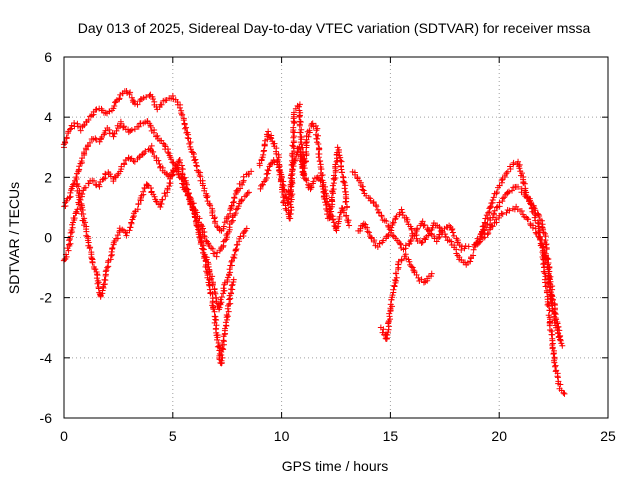  I want to click on x-tick-label: 15, so click(391, 436).